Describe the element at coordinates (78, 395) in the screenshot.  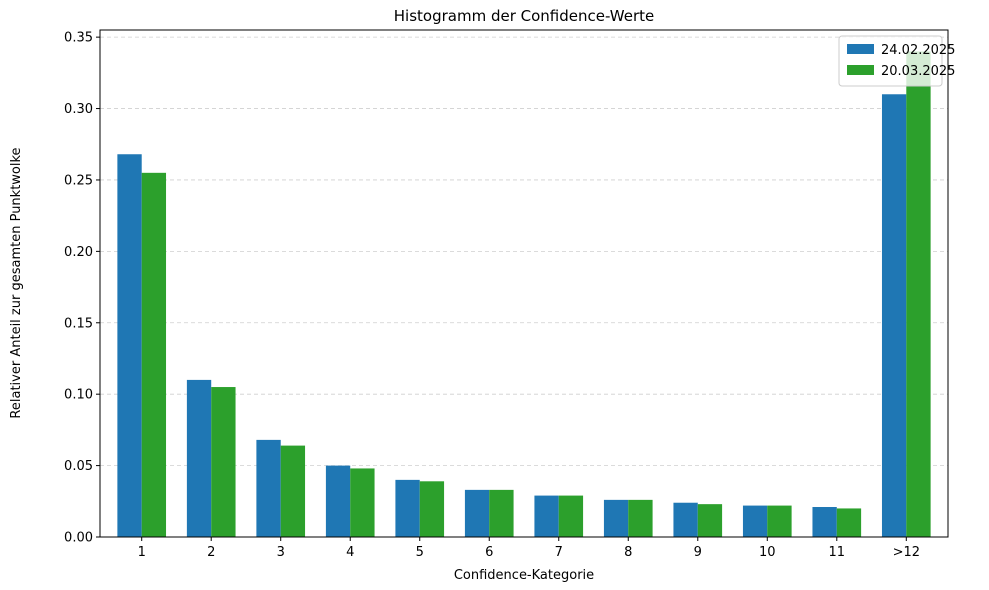
I see `y-tick-label: 0.10` at that location.